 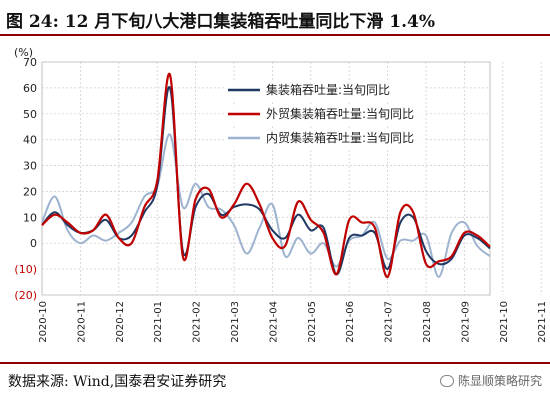 What do you see at coordinates (312, 322) in the screenshot?
I see `x-tick-label: 2021-05` at bounding box center [312, 322].